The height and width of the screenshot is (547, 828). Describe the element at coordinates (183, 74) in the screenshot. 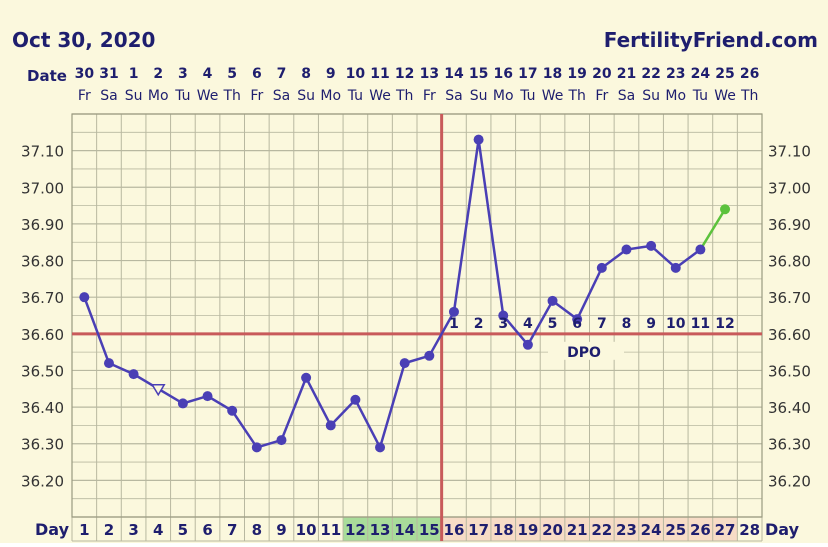

I see `date-label: 3` at that location.